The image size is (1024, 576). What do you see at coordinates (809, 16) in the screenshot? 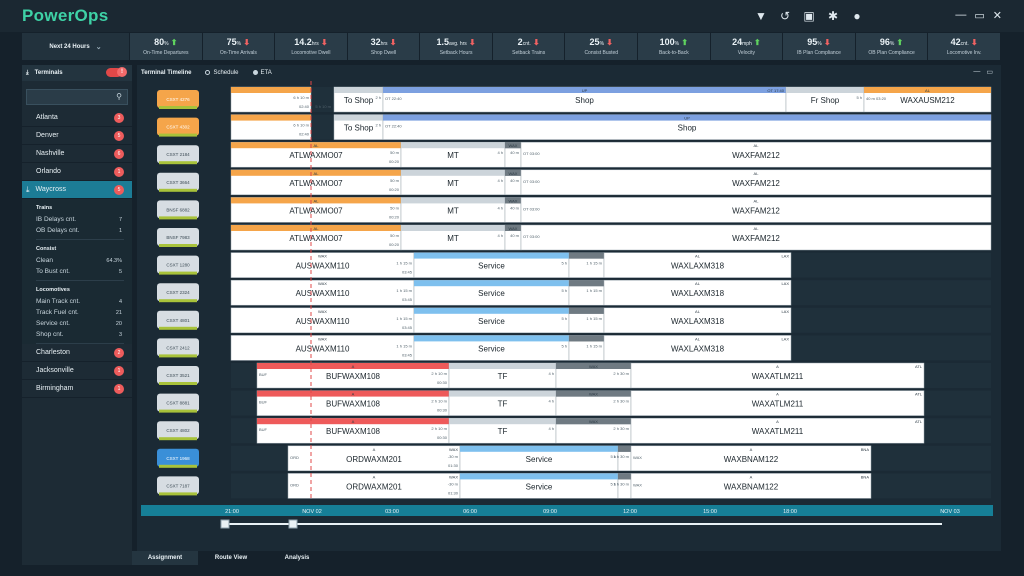
I see `save-icon: ▣` at bounding box center [809, 16].